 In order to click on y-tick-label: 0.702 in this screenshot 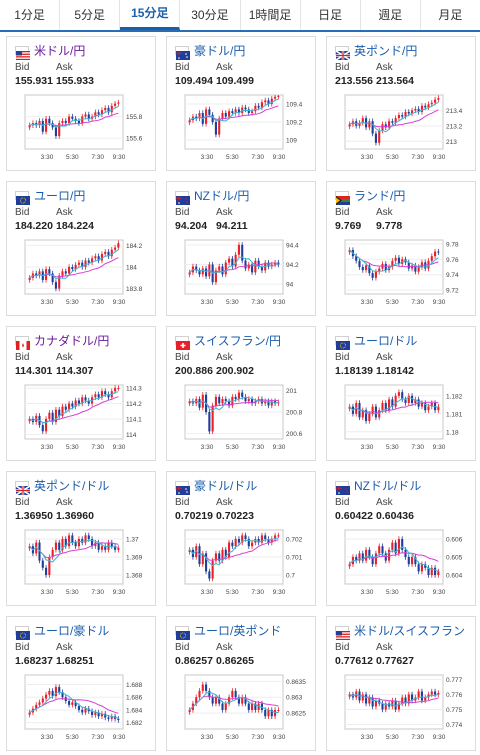, I will do `click(294, 540)`.